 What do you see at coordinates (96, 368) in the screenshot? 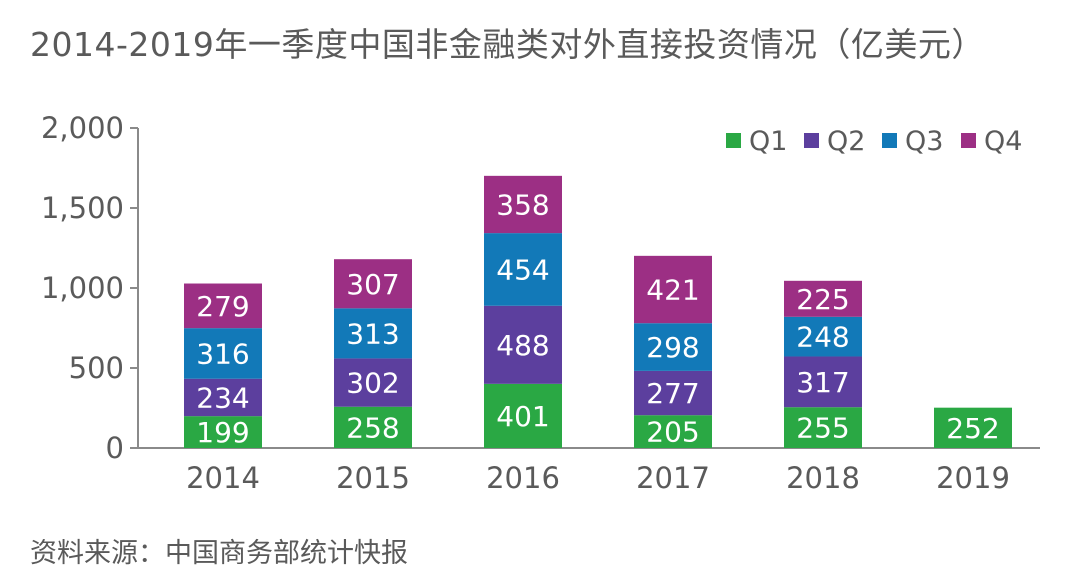
I see `y-tick-label: 500` at bounding box center [96, 368].